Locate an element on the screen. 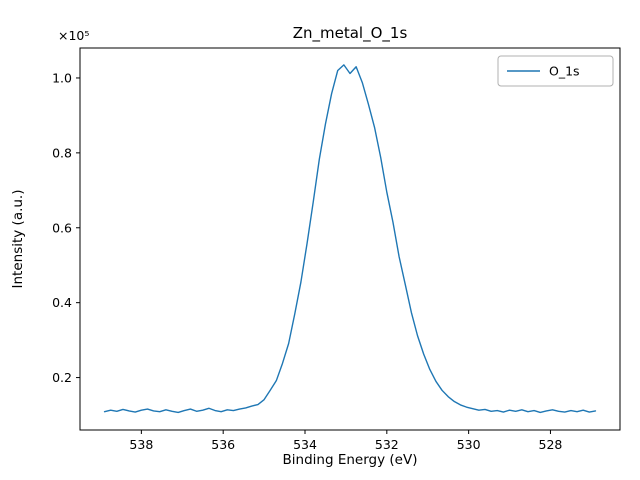  legend-frame is located at coordinates (555, 71).